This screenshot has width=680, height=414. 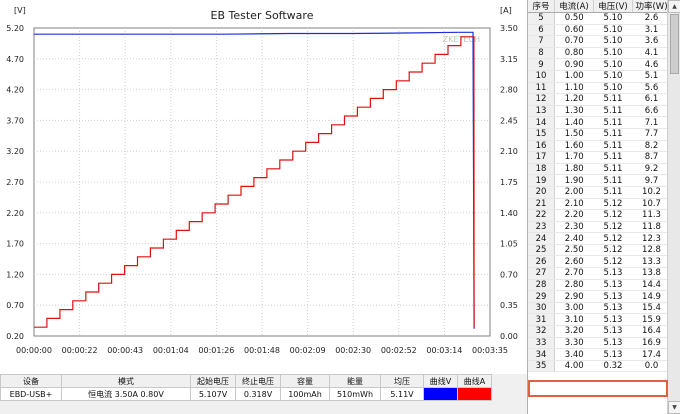 What do you see at coordinates (574, 157) in the screenshot?
I see `row-current: 1.70` at bounding box center [574, 157].